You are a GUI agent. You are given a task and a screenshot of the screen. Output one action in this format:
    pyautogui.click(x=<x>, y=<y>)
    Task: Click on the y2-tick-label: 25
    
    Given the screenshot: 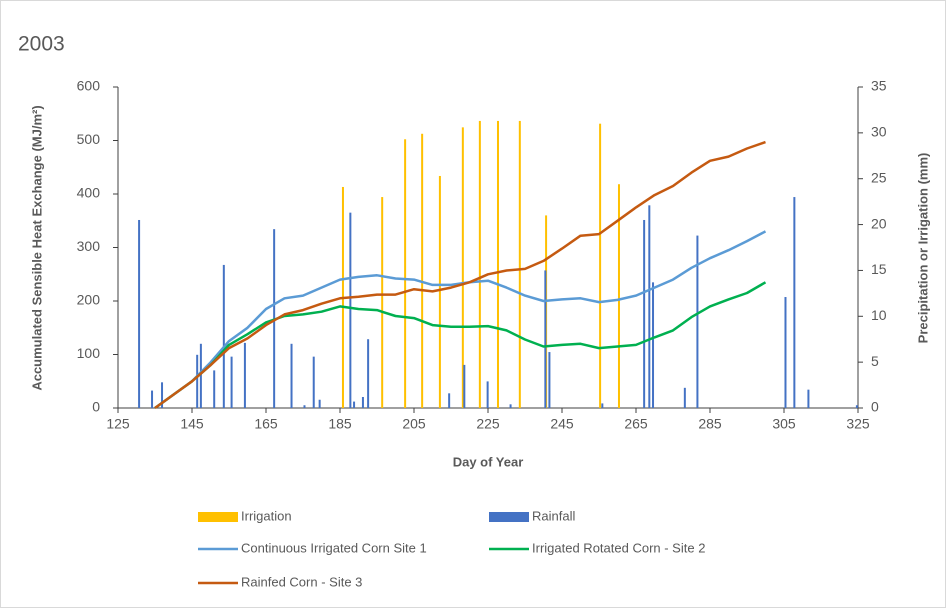 What is the action you would take?
    pyautogui.click(x=879, y=177)
    